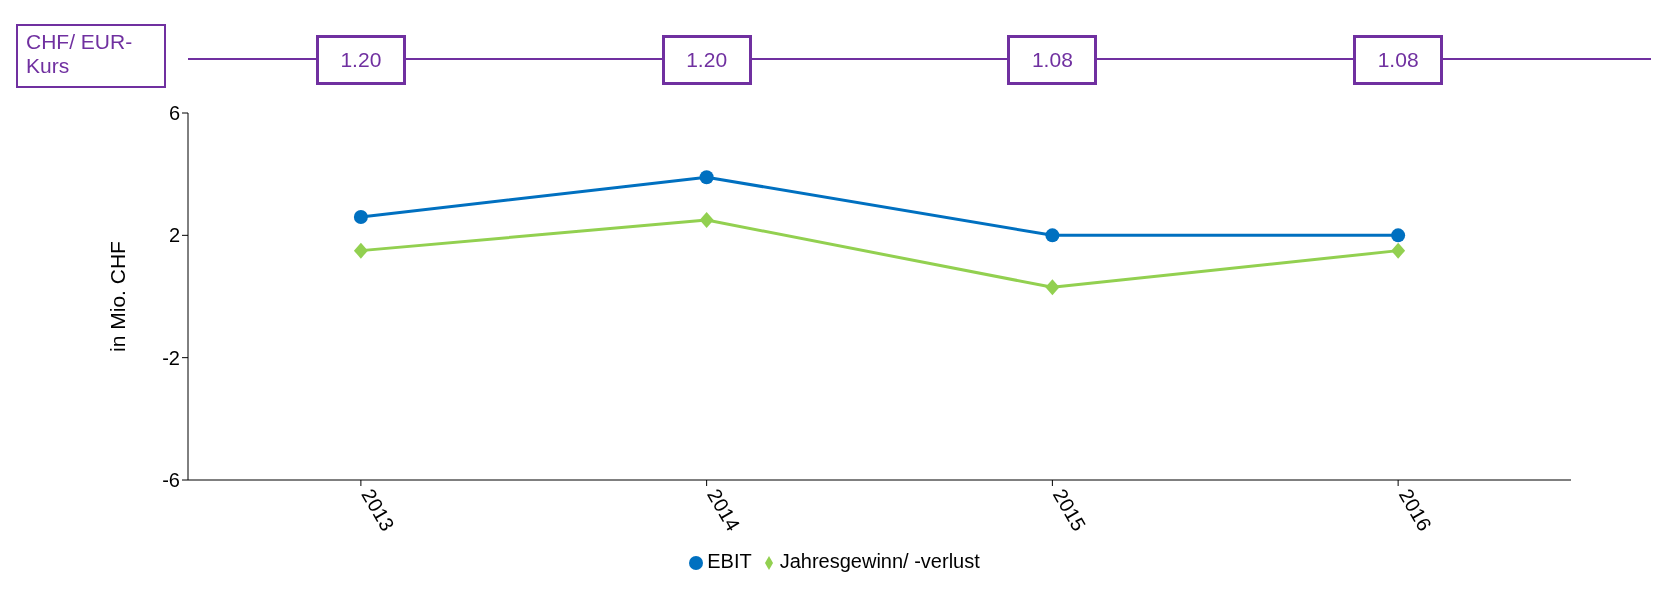 The height and width of the screenshot is (600, 1659). What do you see at coordinates (174, 113) in the screenshot?
I see `y-tick-label: 6` at bounding box center [174, 113].